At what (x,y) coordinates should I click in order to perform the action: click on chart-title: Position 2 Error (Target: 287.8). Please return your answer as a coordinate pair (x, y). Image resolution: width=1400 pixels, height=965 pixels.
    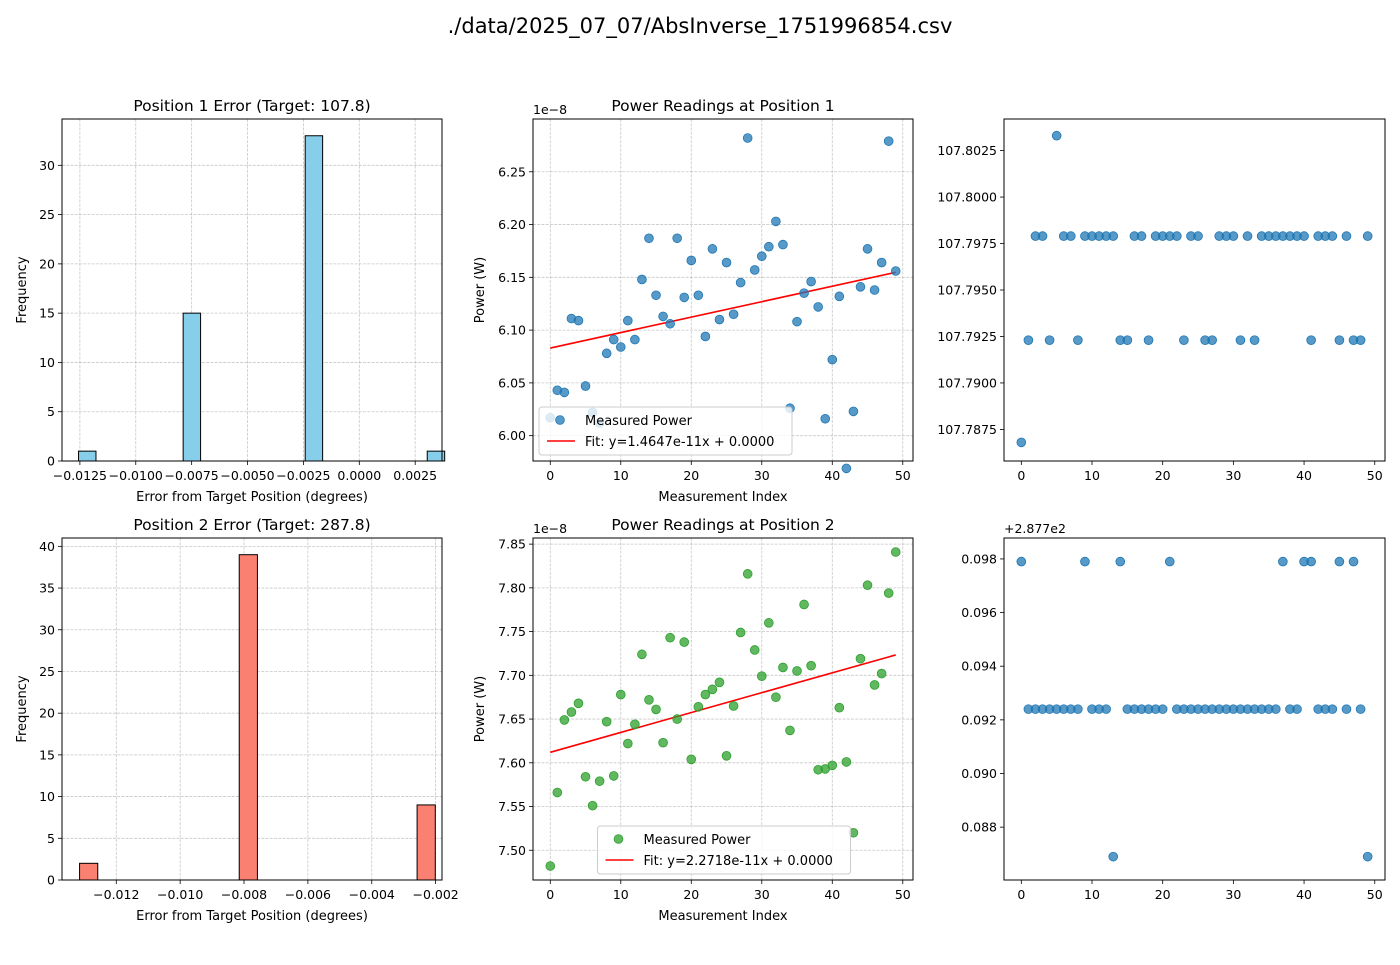
    Looking at the image, I should click on (251, 525).